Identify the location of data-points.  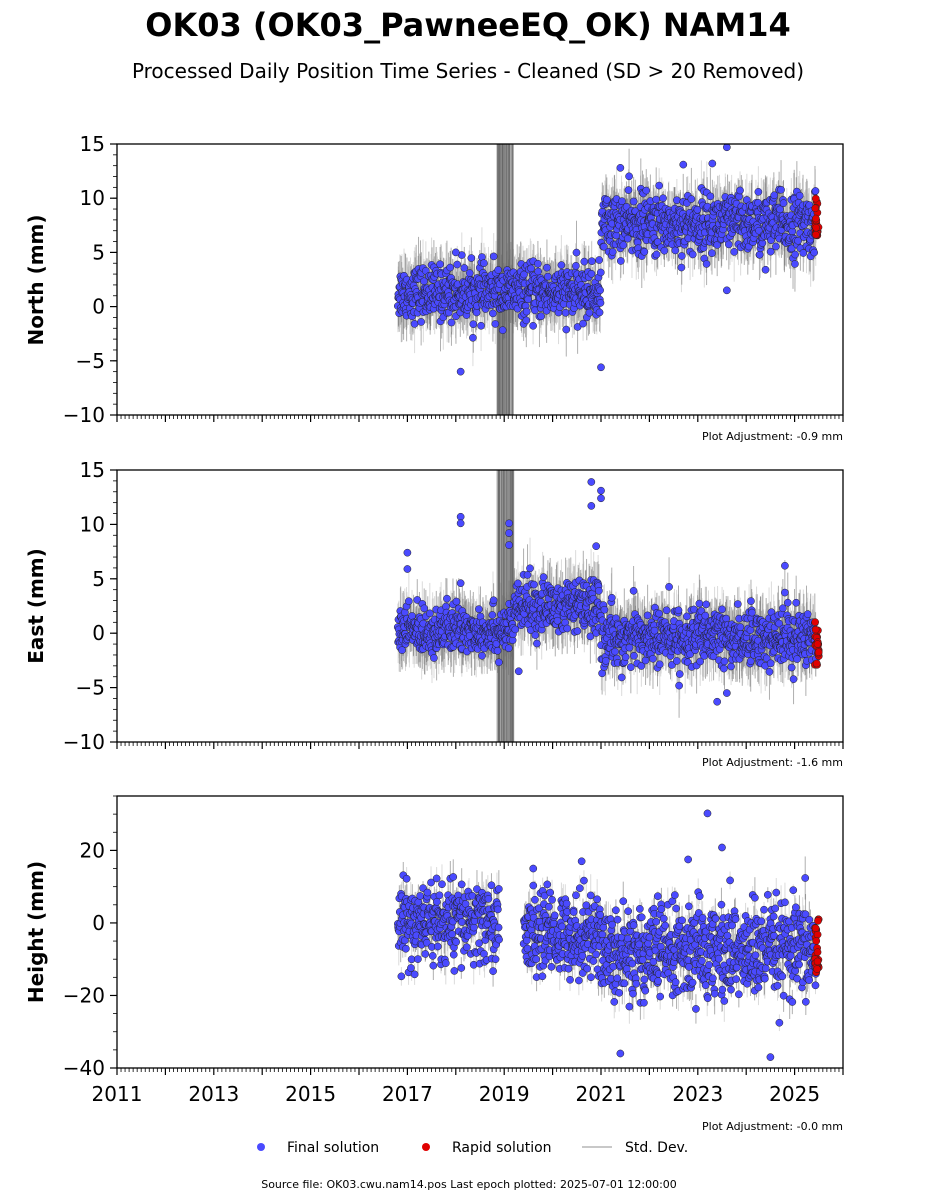
(608, 592).